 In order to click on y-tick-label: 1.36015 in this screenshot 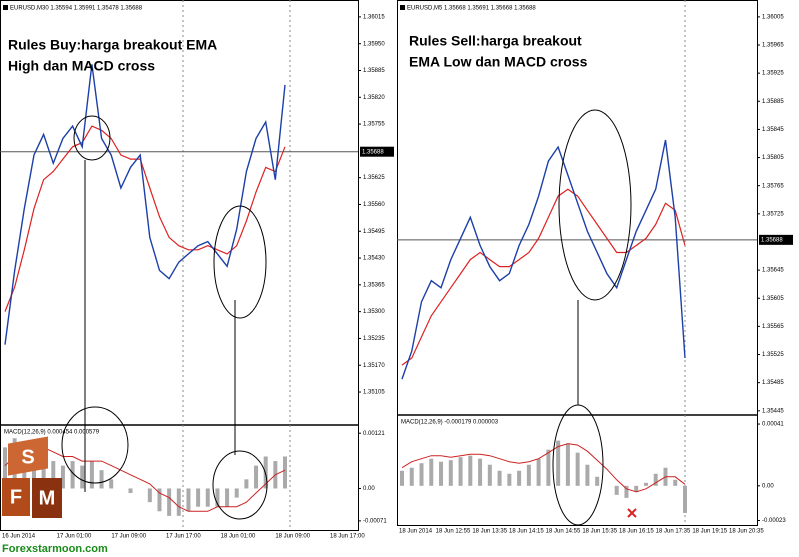, I will do `click(374, 17)`.